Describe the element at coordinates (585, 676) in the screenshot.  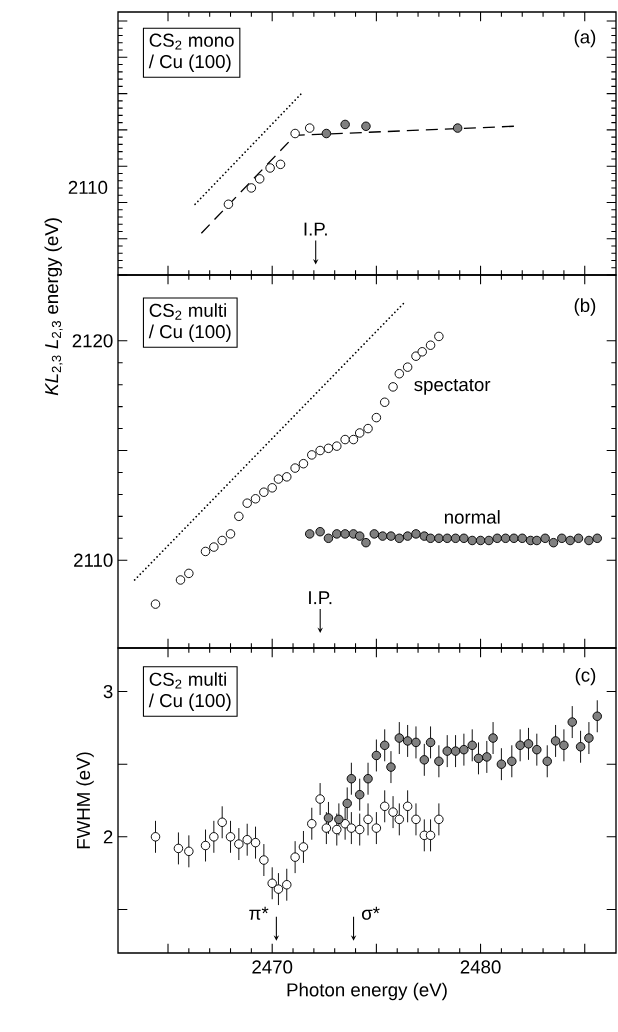
I see `annotation: (c)` at that location.